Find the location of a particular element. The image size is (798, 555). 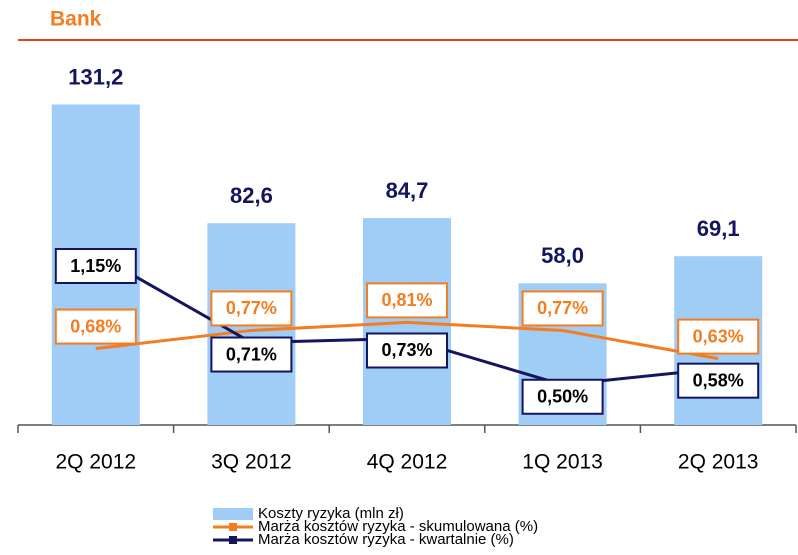

chart-title: Bank is located at coordinates (76, 19).